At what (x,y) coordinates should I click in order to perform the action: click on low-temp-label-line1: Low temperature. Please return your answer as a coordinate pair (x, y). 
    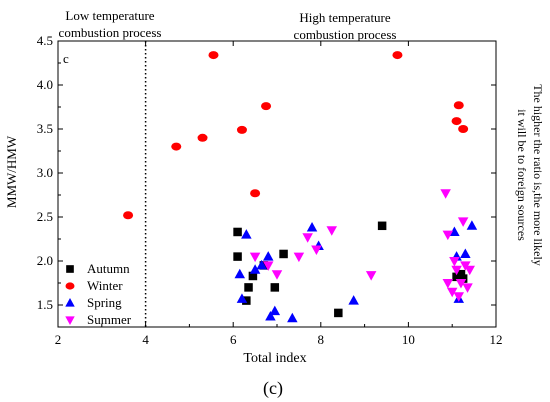
    Looking at the image, I should click on (109, 15).